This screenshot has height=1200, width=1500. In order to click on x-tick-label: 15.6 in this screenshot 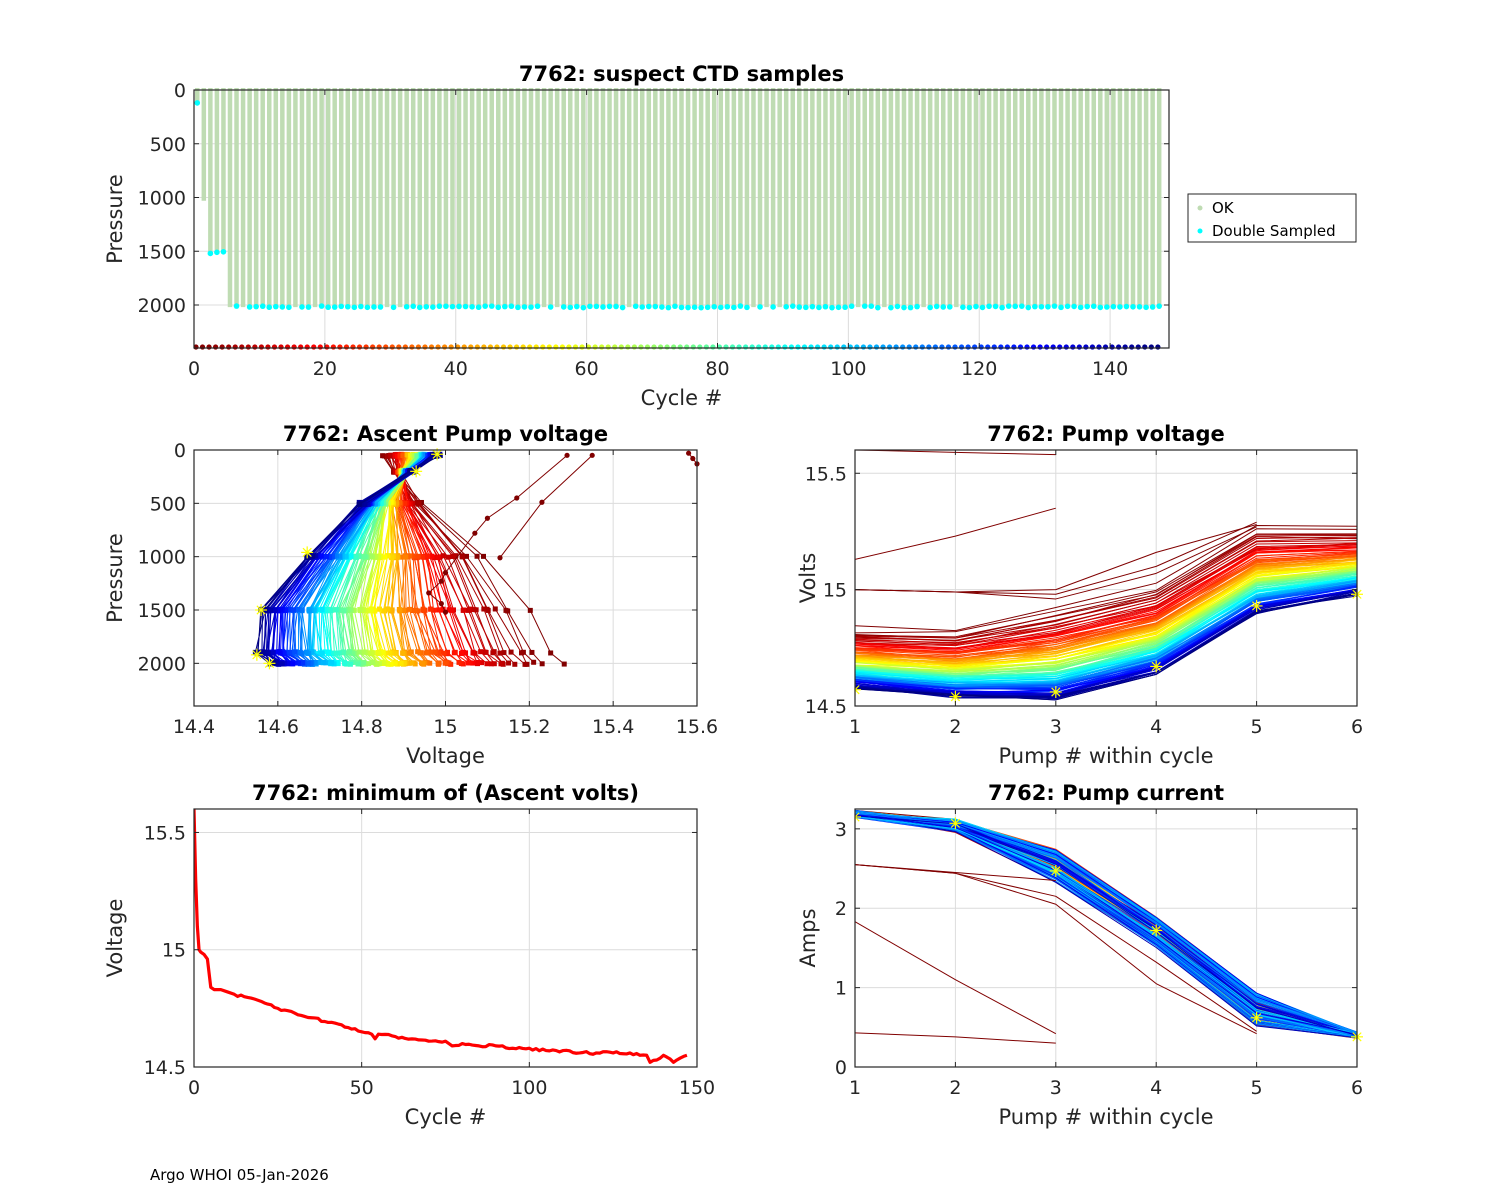, I will do `click(697, 727)`.